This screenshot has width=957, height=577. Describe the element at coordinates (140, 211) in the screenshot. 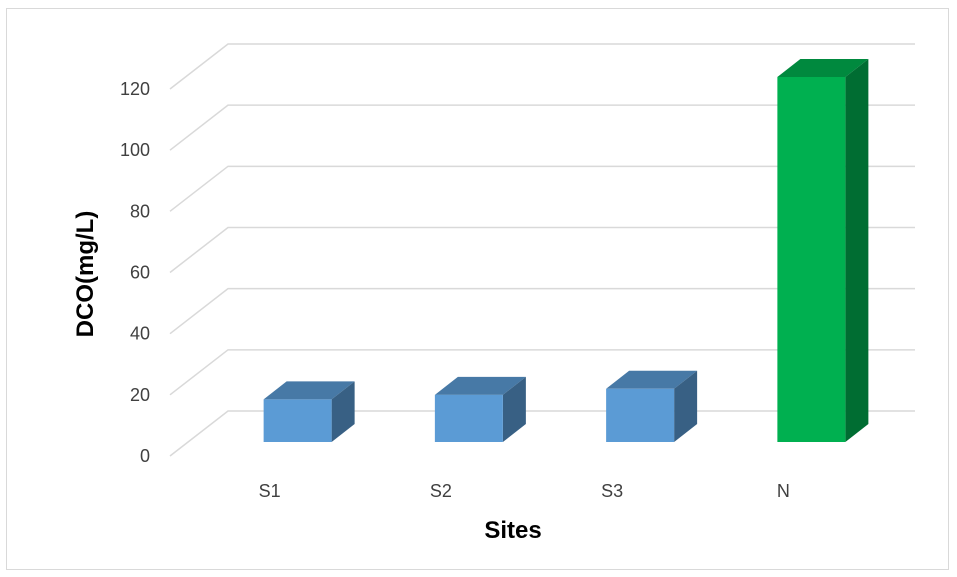

I see `y-tick-label-80: 80` at that location.